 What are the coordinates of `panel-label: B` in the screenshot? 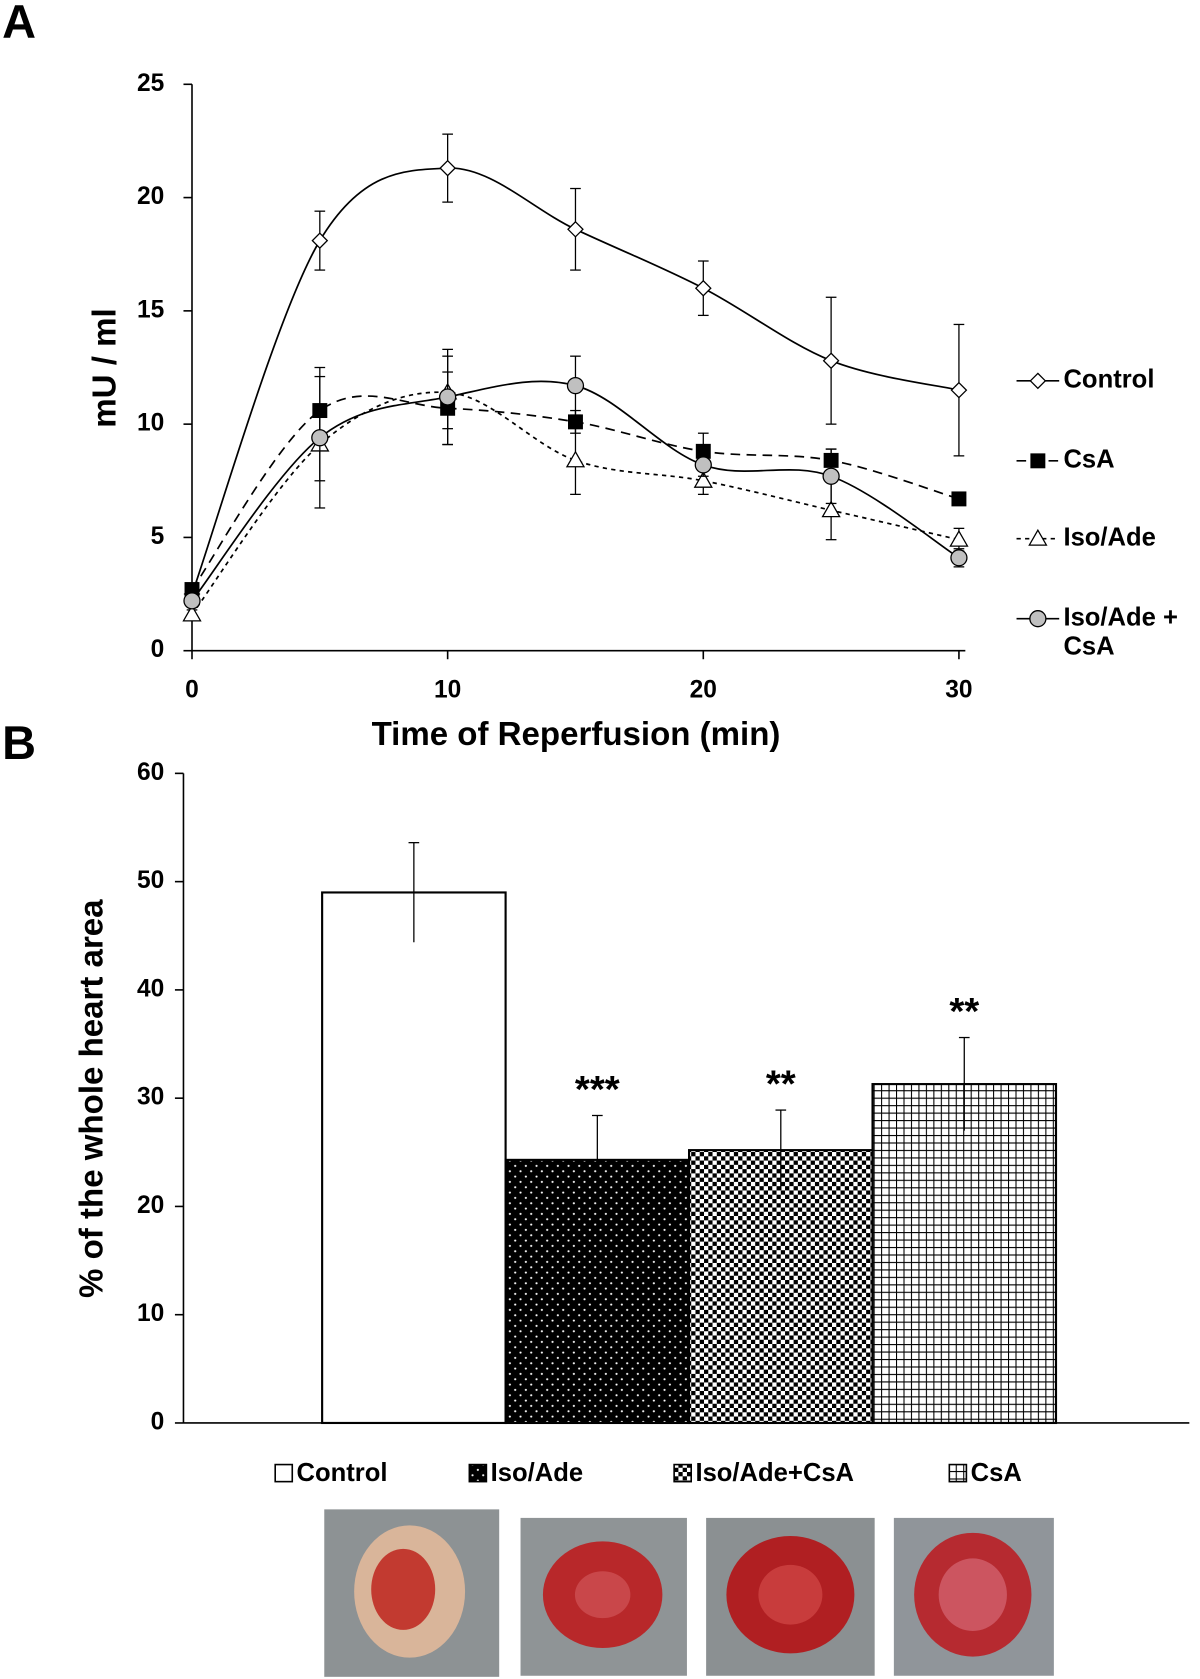 It's located at (19, 743).